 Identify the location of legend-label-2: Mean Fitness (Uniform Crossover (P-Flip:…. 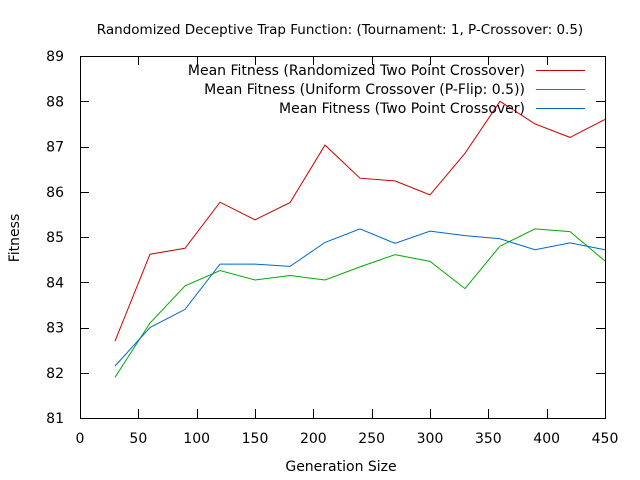
(364, 90).